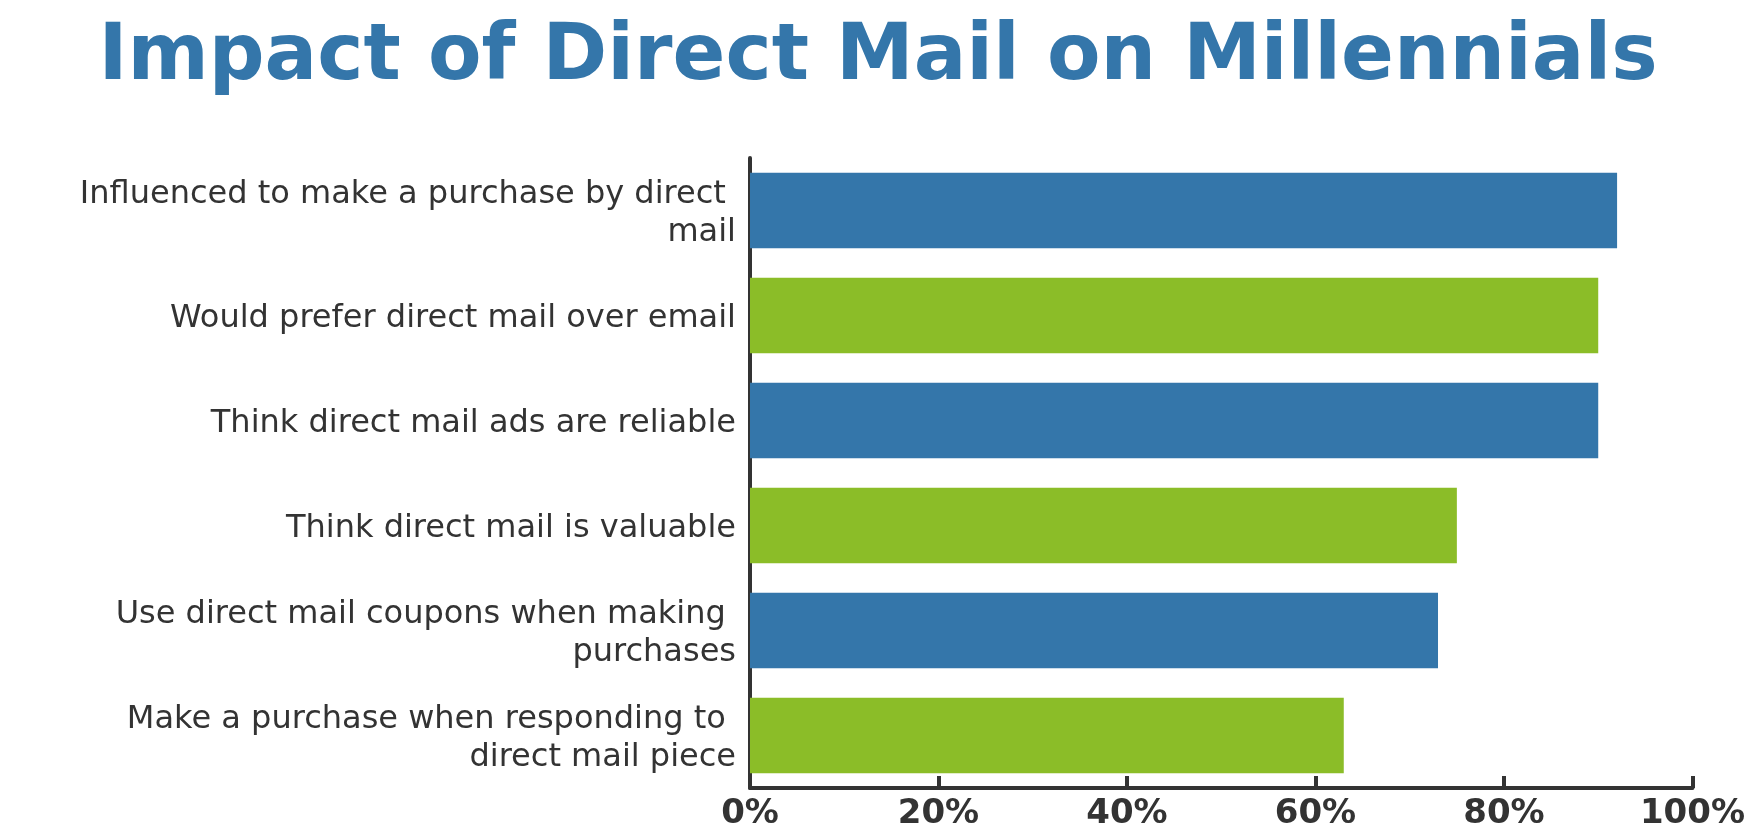 The height and width of the screenshot is (836, 1756). I want to click on y-tick-label: Influenced to make a purchase by direct mail, so click(407, 210).